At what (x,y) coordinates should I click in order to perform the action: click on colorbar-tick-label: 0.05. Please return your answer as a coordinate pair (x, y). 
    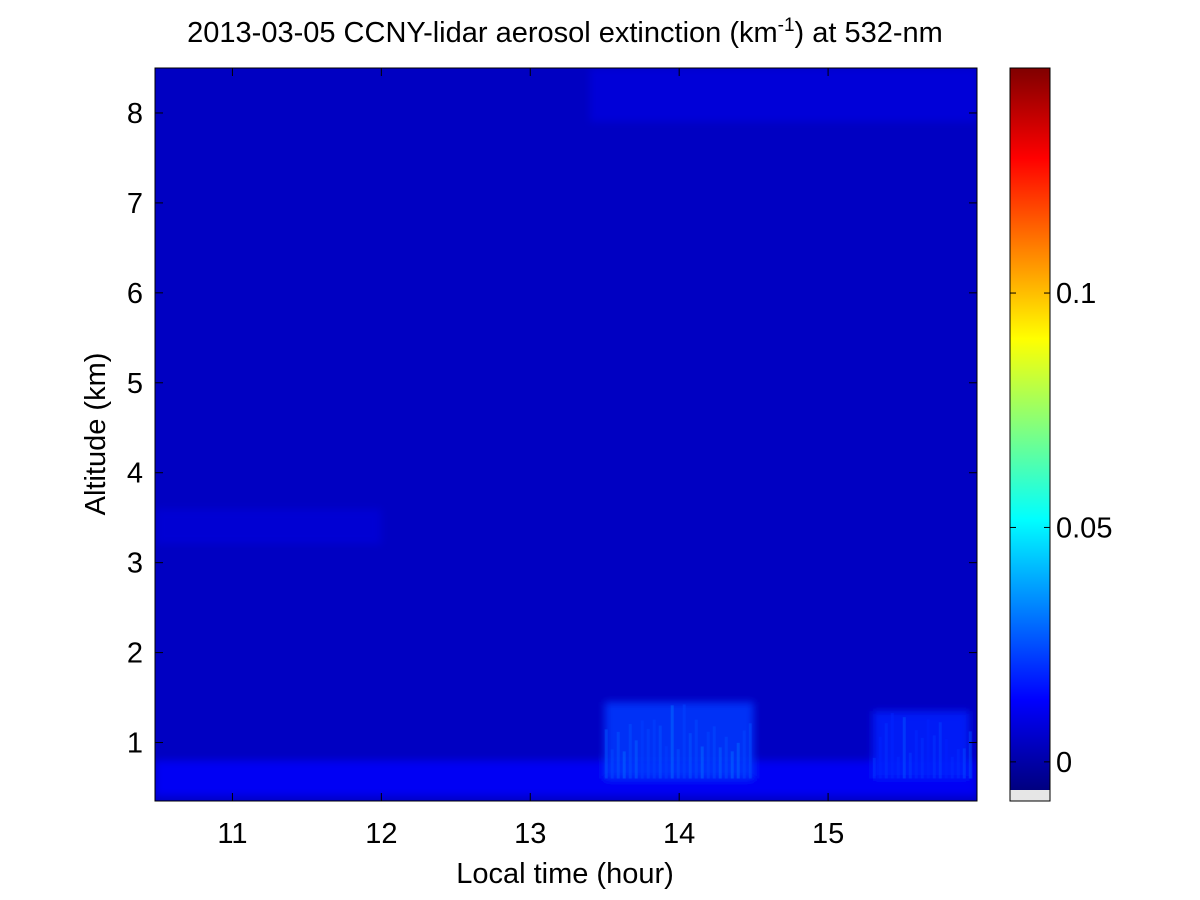
    Looking at the image, I should click on (1084, 528).